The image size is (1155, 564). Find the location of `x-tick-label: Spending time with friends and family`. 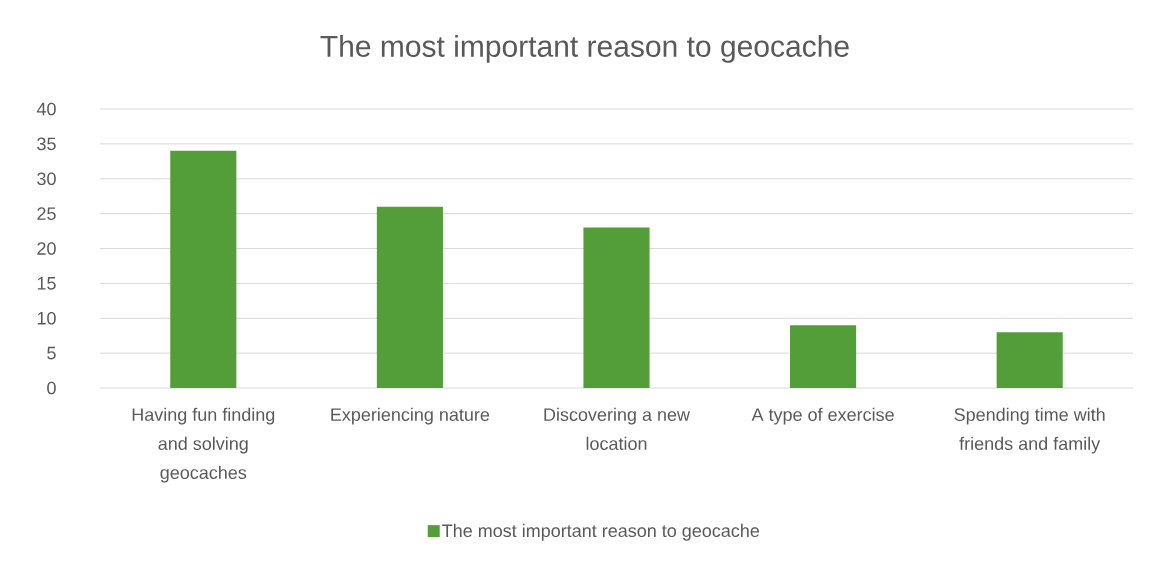

x-tick-label: Spending time with friends and family is located at coordinates (1029, 430).